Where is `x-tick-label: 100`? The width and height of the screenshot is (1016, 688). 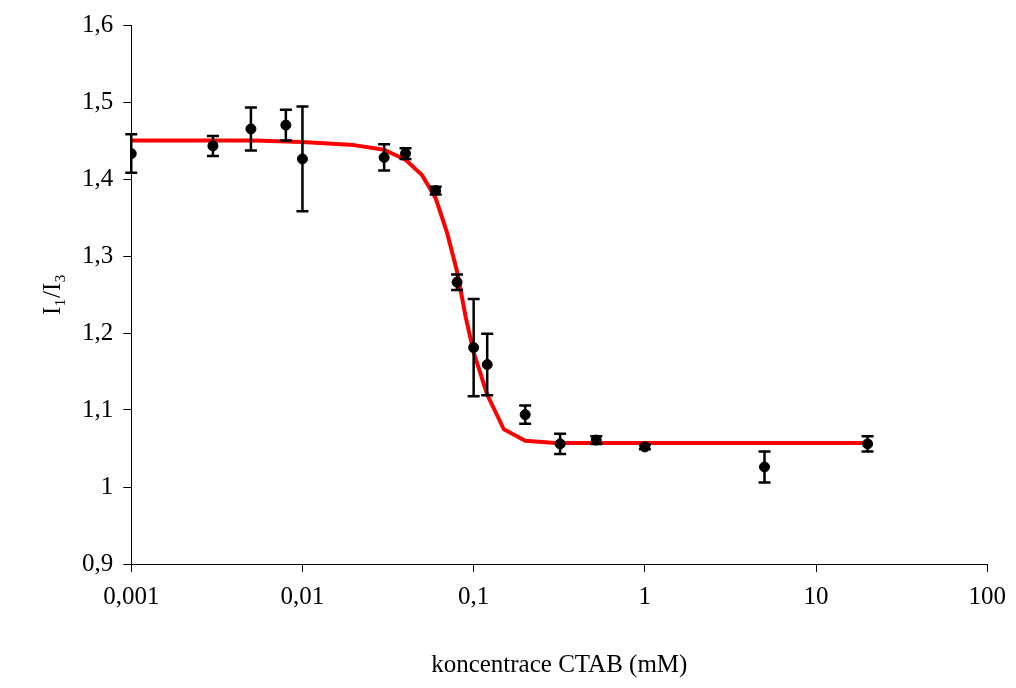
x-tick-label: 100 is located at coordinates (987, 595).